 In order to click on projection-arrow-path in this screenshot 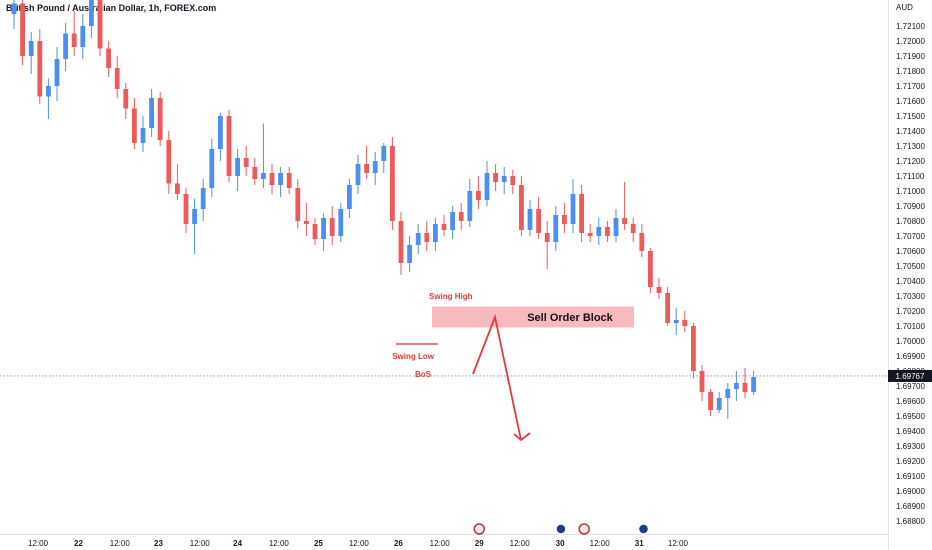, I will do `click(497, 377)`.